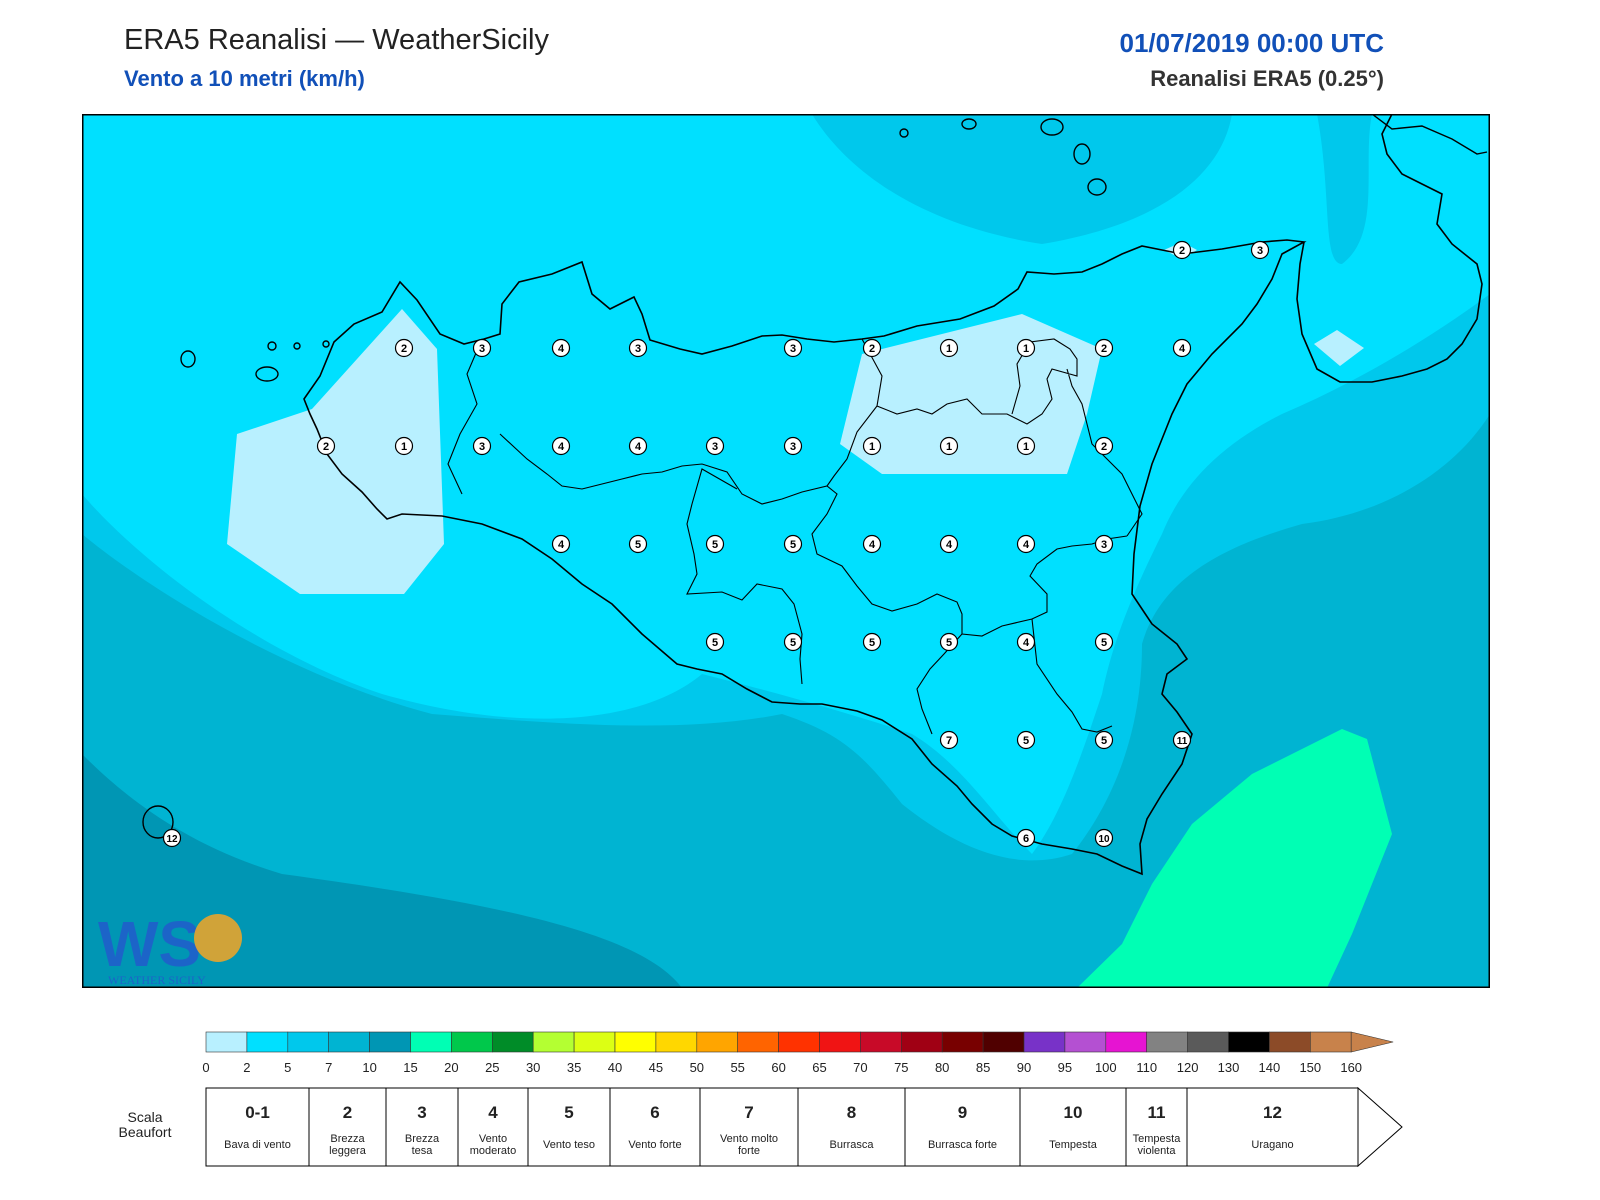  I want to click on sun-icon, so click(218, 938).